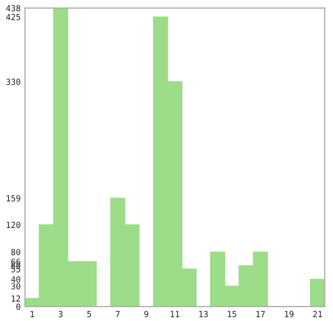 This screenshot has width=333, height=321. What do you see at coordinates (32, 314) in the screenshot?
I see `x-tick-label: 1` at bounding box center [32, 314].